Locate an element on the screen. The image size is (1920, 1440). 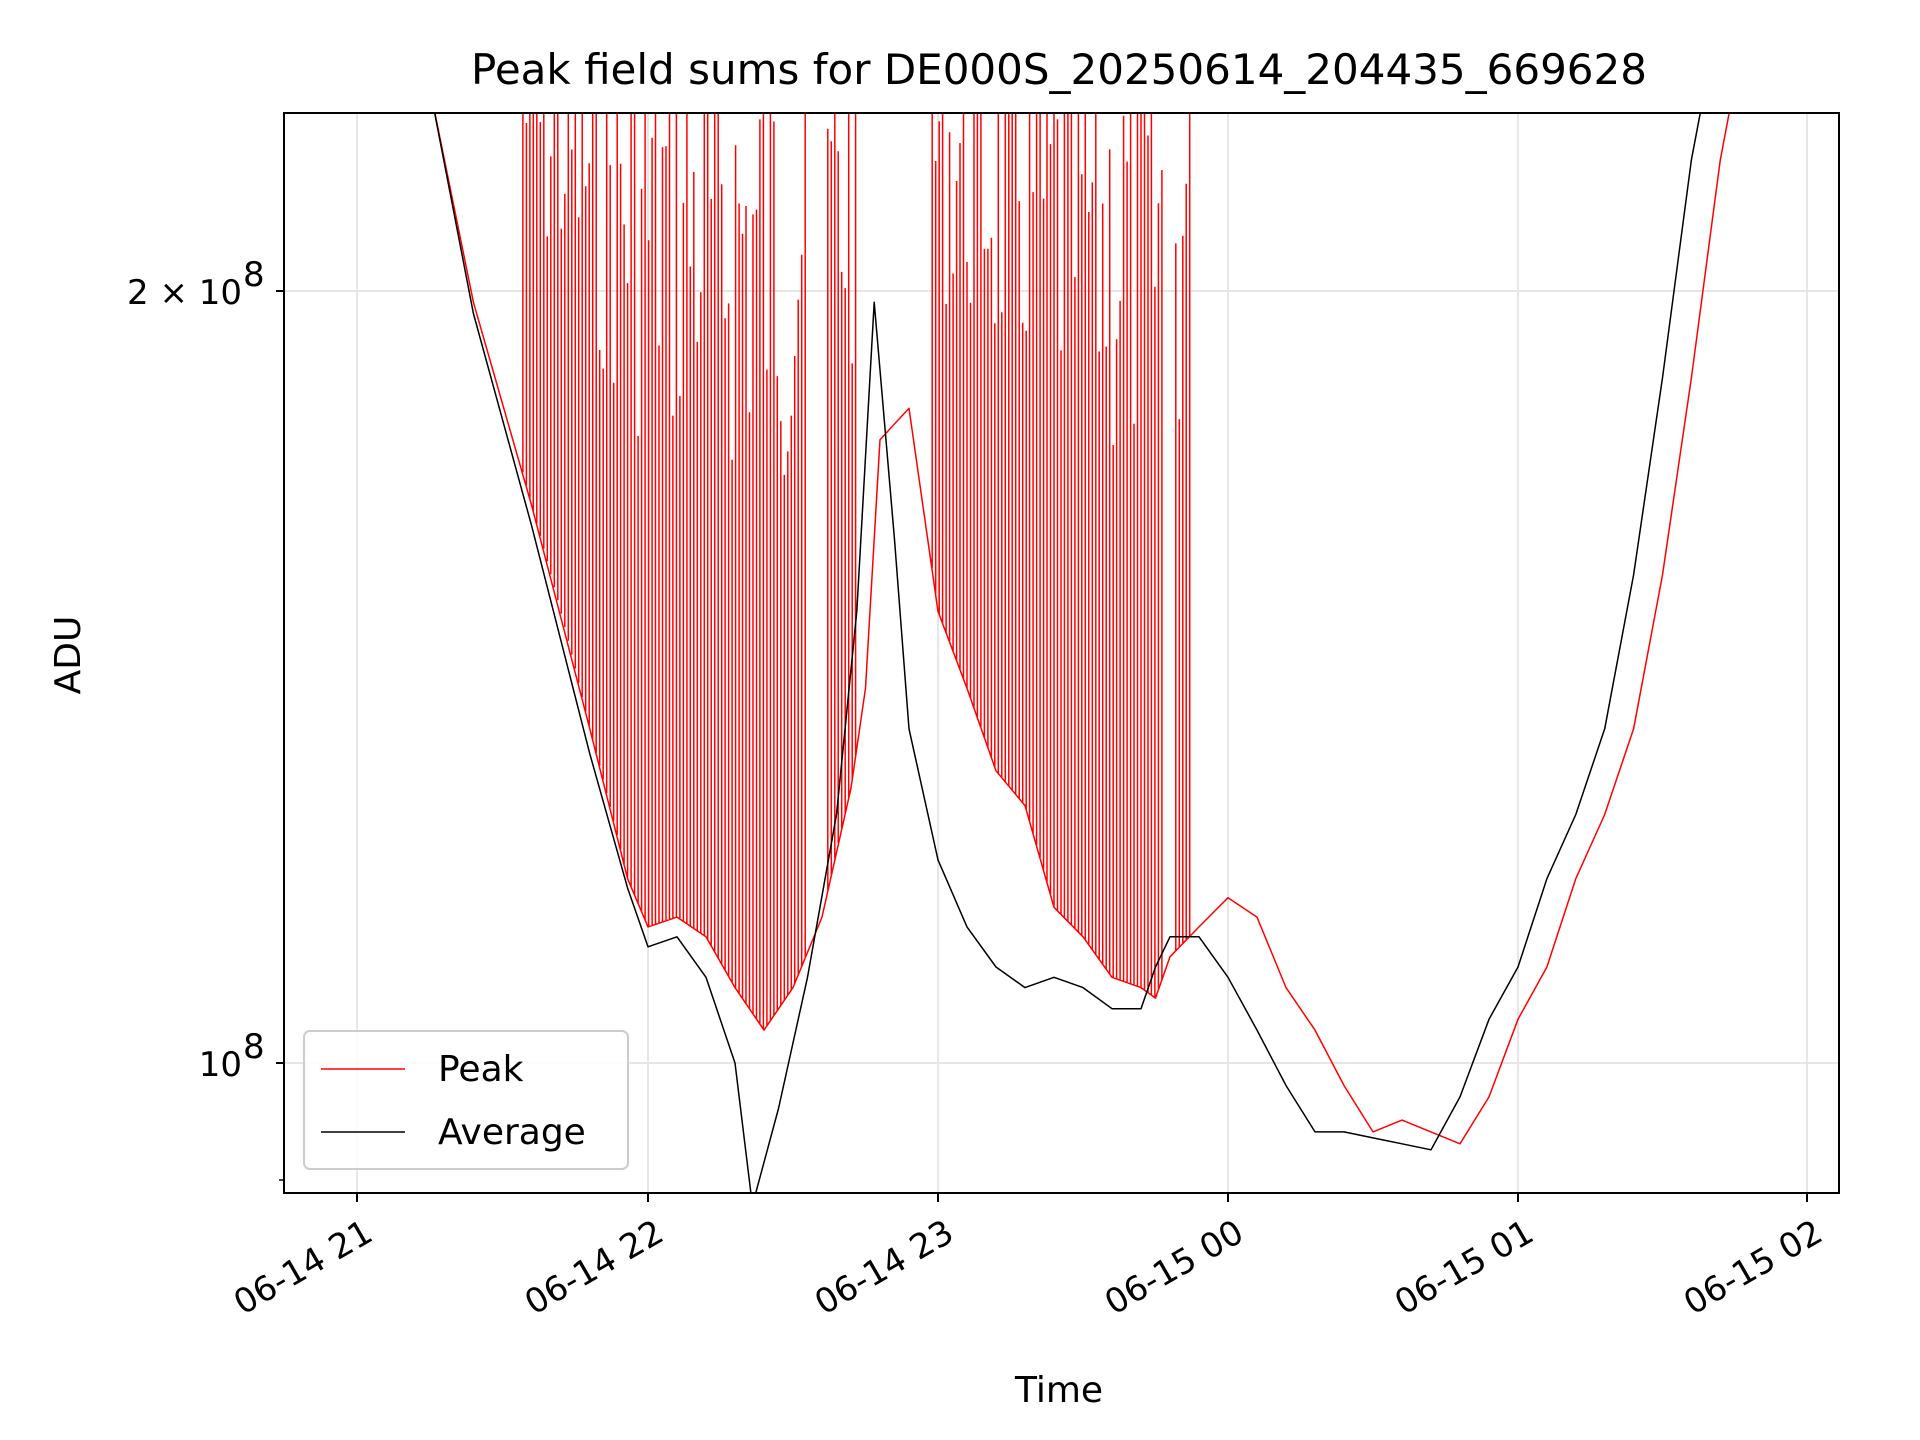
x-axis-label: Time is located at coordinates (1058, 1390).